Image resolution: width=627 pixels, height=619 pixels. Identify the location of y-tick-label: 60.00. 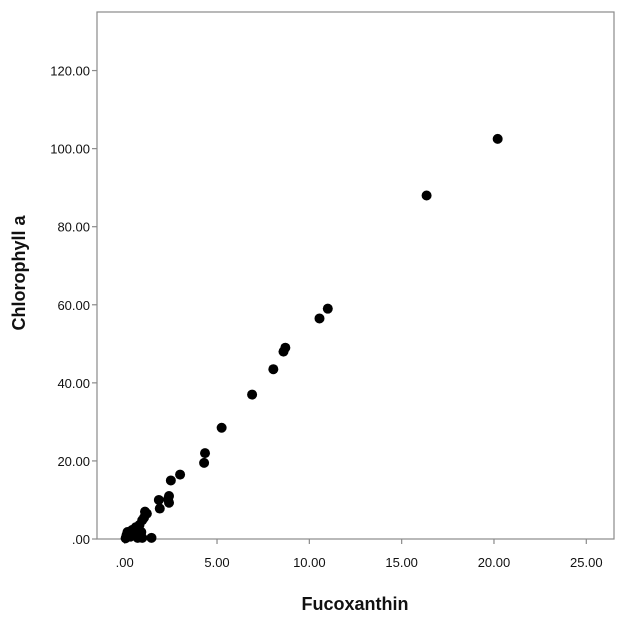
(73, 305).